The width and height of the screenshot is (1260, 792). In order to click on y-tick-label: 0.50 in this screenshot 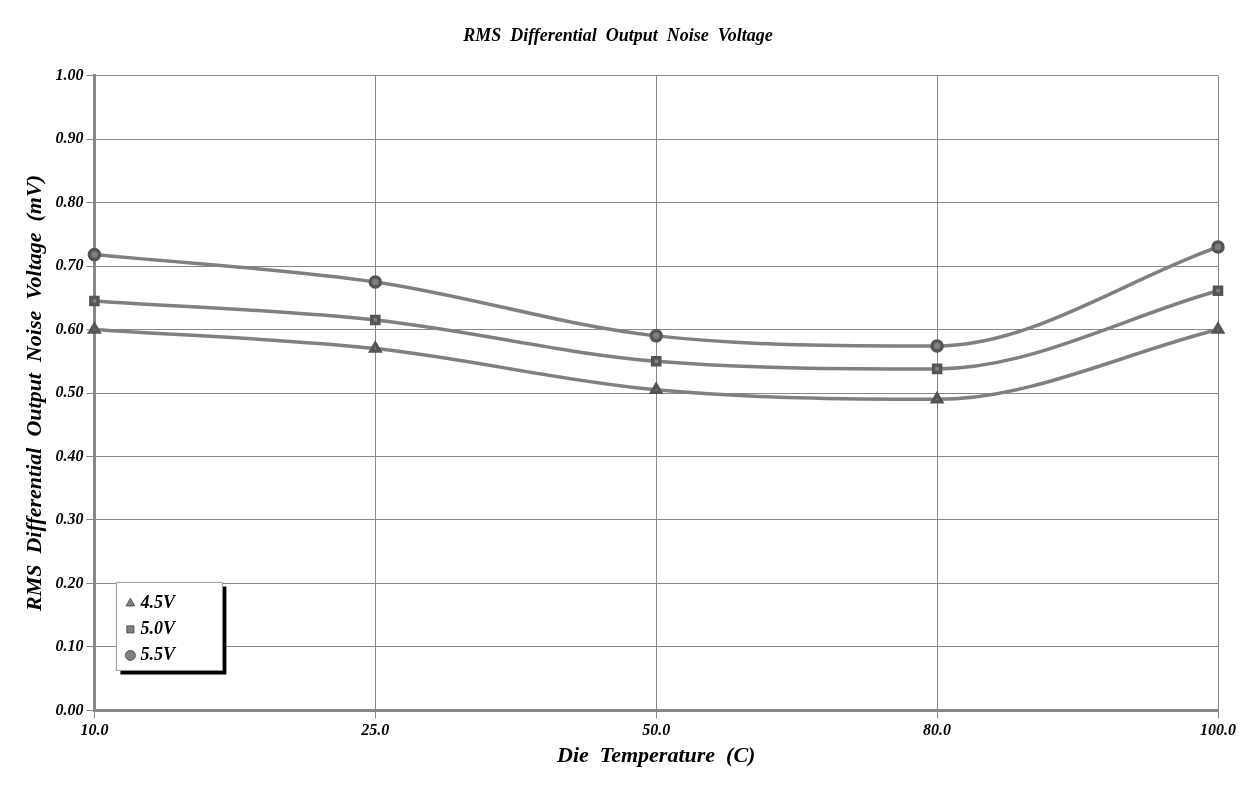, I will do `click(69, 392)`.